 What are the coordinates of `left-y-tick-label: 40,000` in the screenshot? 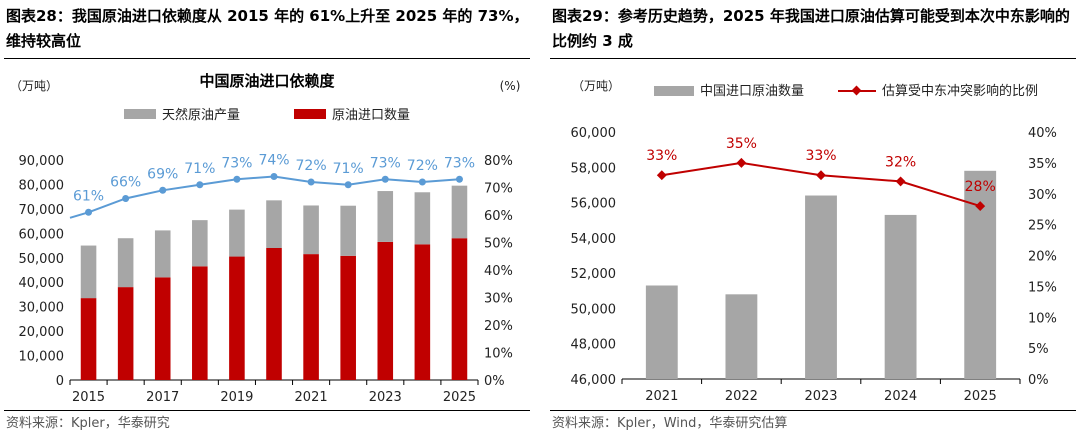 It's located at (42, 283).